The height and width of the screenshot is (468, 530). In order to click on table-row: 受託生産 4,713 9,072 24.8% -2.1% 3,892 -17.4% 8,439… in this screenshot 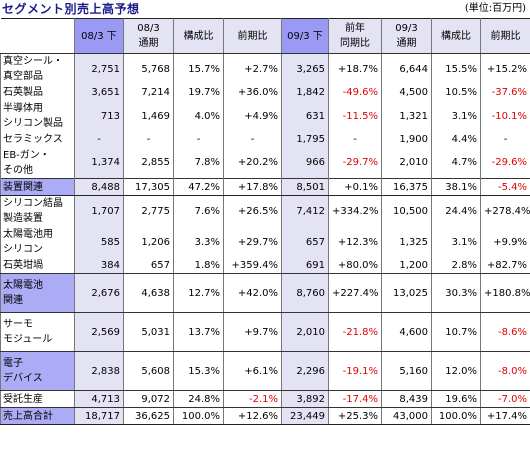, I will do `click(265, 399)`.